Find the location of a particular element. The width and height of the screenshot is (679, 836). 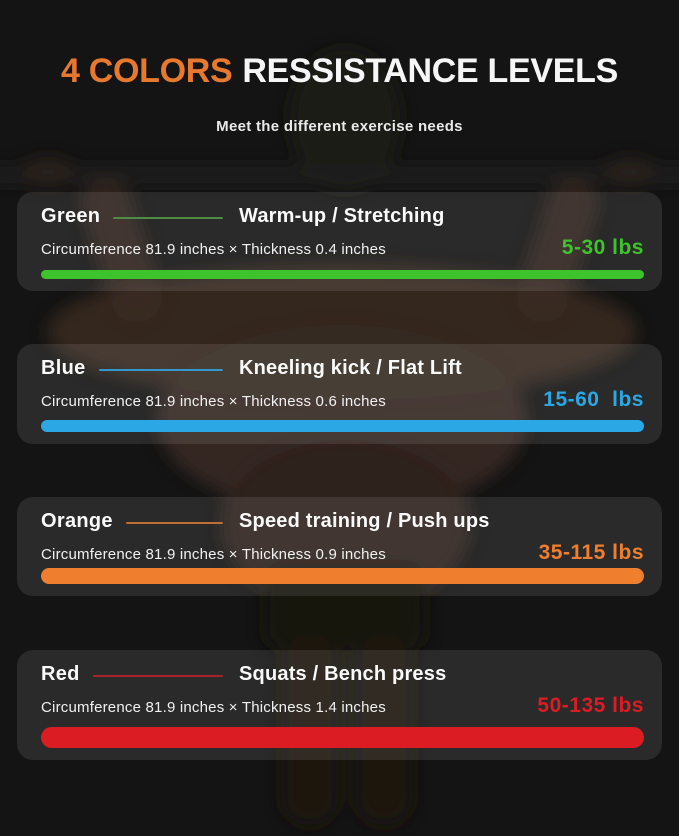

band-weight-range: 50-135 lbs is located at coordinates (590, 705).